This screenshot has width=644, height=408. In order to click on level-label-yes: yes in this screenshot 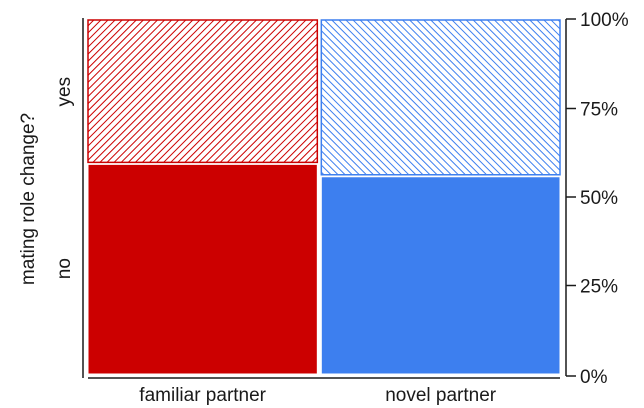, I will do `click(64, 92)`.